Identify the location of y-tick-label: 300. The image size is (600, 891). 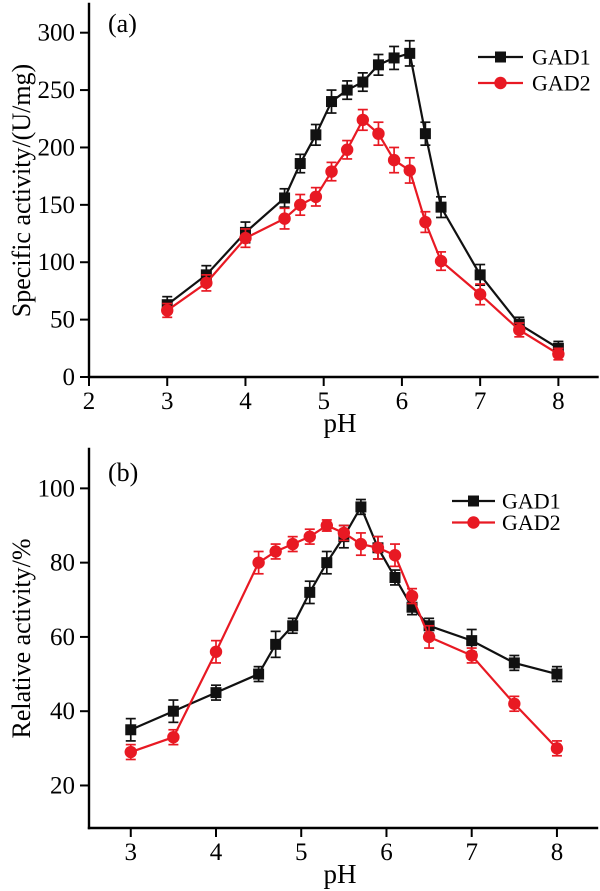
(57, 33).